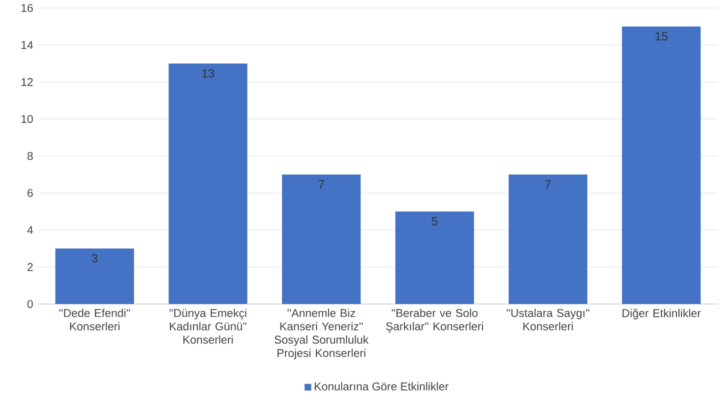 The height and width of the screenshot is (403, 727). I want to click on y-tick-label: 0, so click(30, 304).